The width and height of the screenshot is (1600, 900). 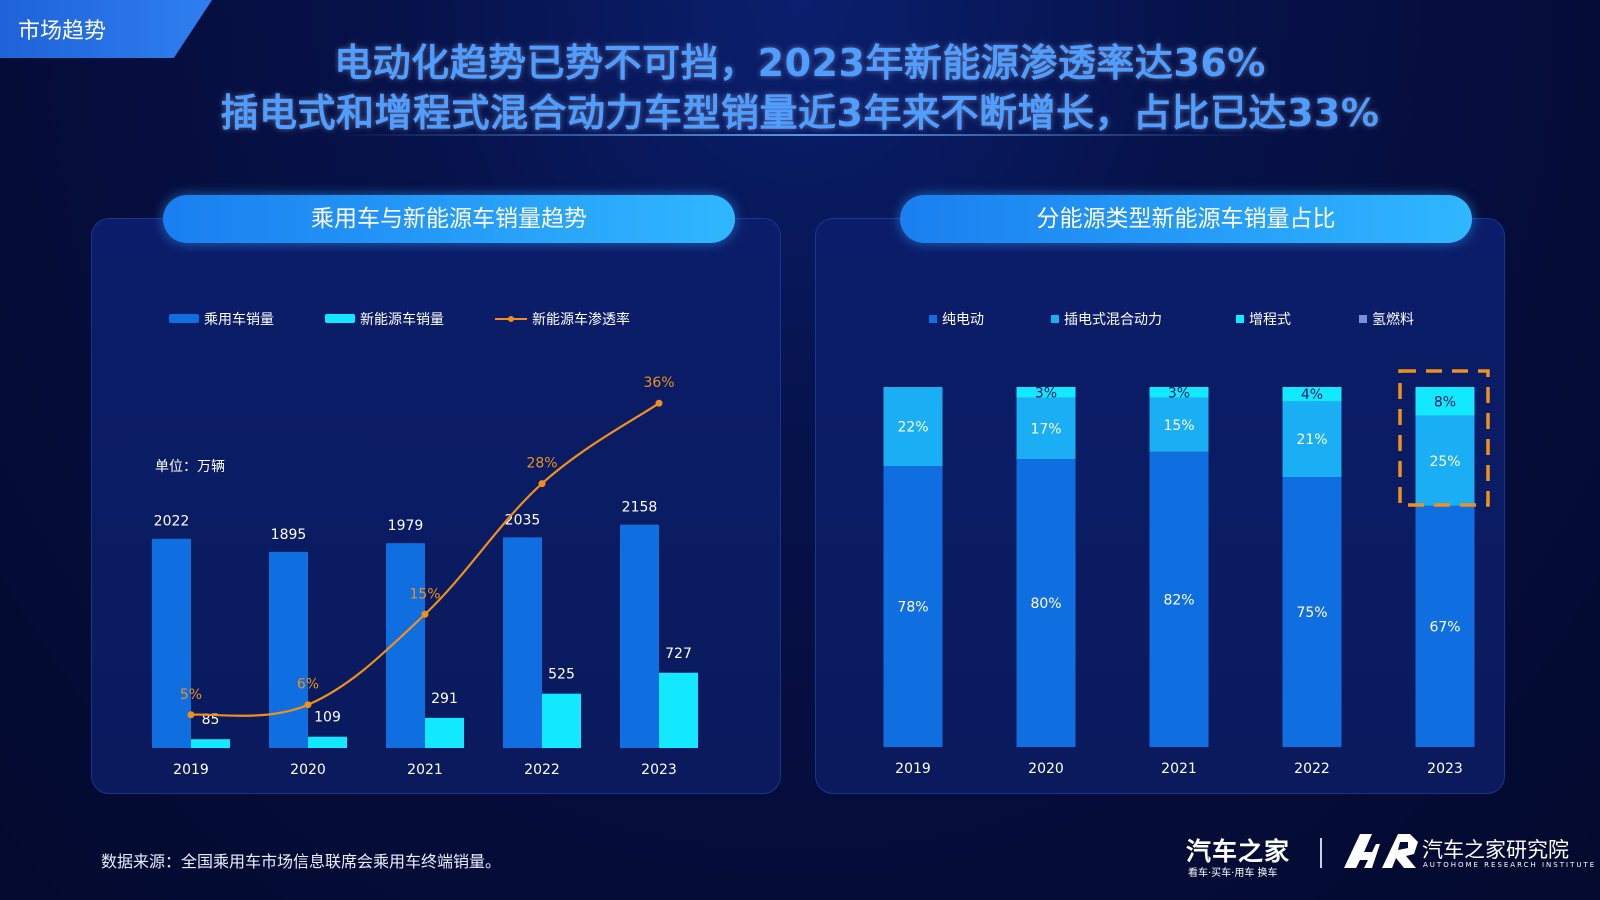 What do you see at coordinates (1055, 319) in the screenshot?
I see `legend-swatch-phev` at bounding box center [1055, 319].